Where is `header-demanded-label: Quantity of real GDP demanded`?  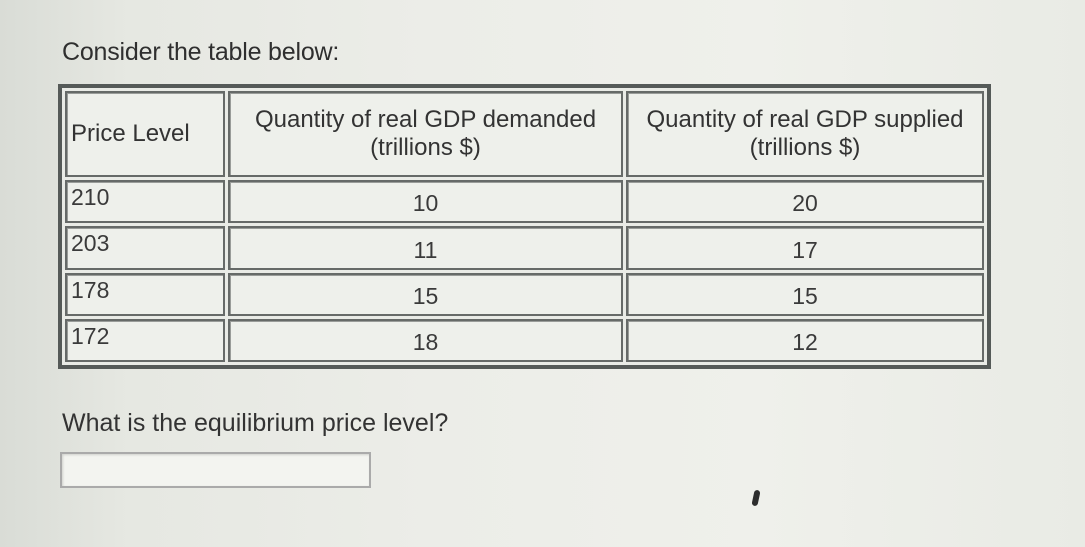 header-demanded-label: Quantity of real GDP demanded is located at coordinates (425, 119).